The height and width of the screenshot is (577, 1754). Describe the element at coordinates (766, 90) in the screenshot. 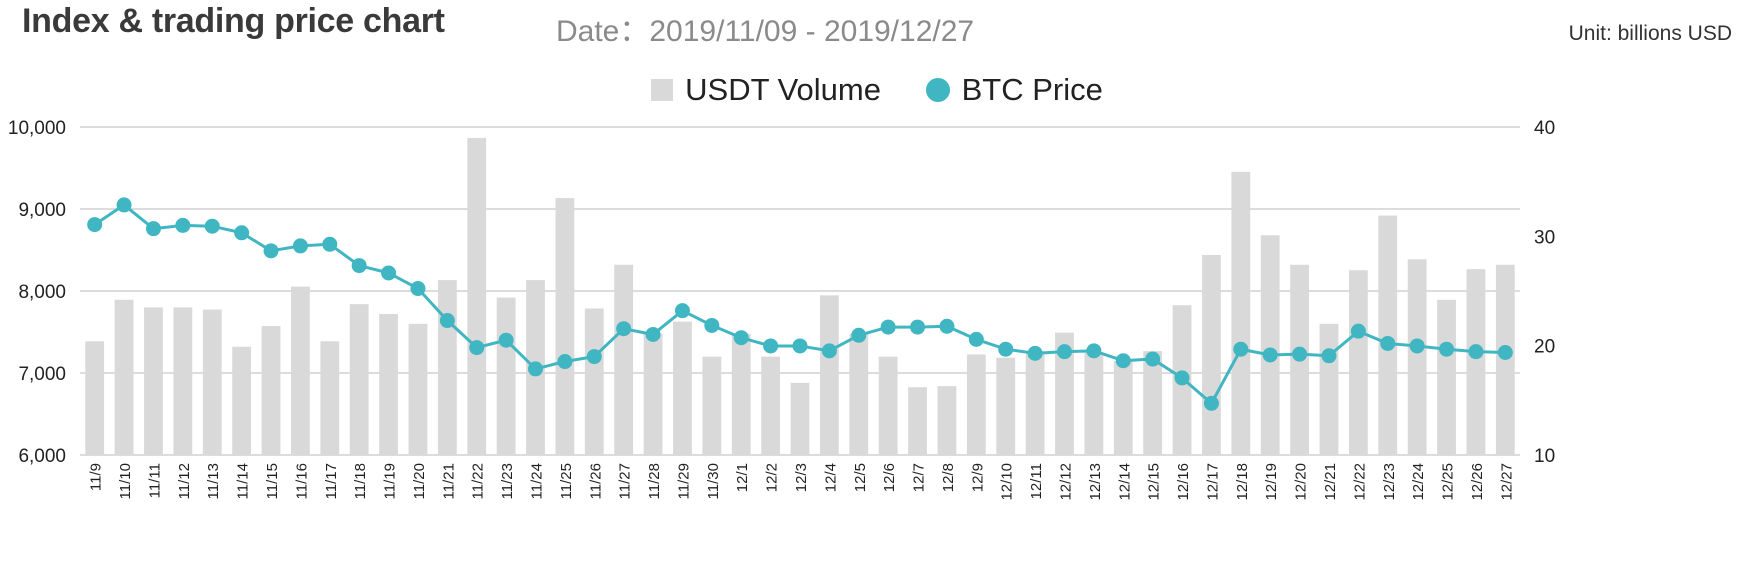

I see `legend-item-usdt-volume: USDT Volume` at that location.